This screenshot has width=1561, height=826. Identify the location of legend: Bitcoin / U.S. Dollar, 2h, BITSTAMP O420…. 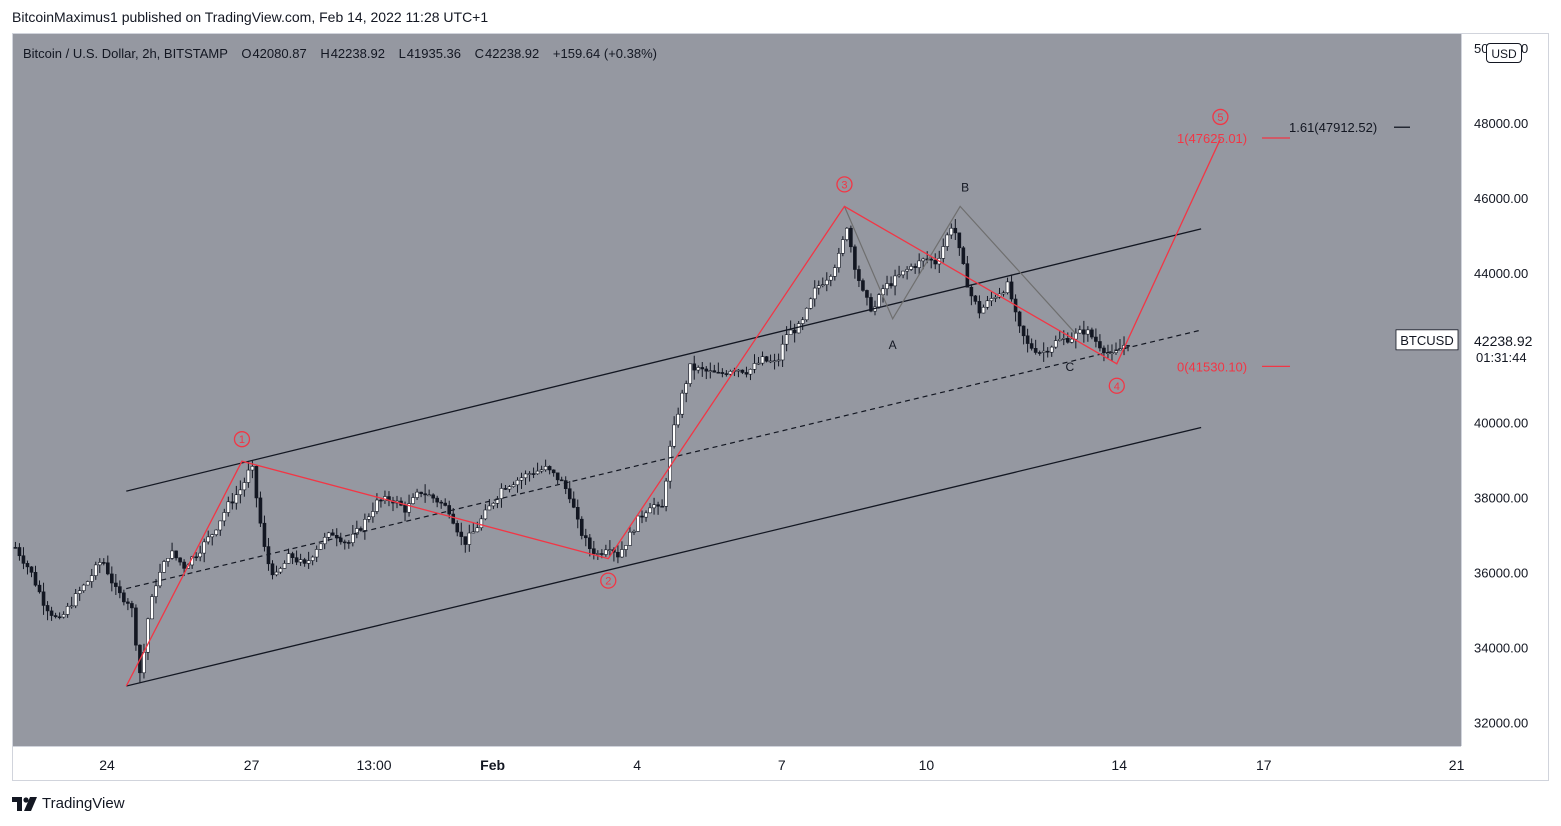
(340, 53).